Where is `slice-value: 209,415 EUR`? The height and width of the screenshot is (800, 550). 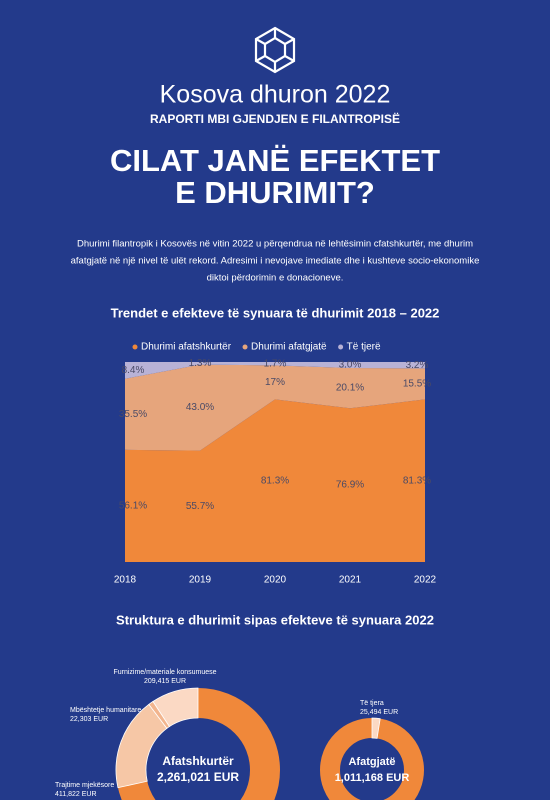
slice-value: 209,415 EUR is located at coordinates (165, 681).